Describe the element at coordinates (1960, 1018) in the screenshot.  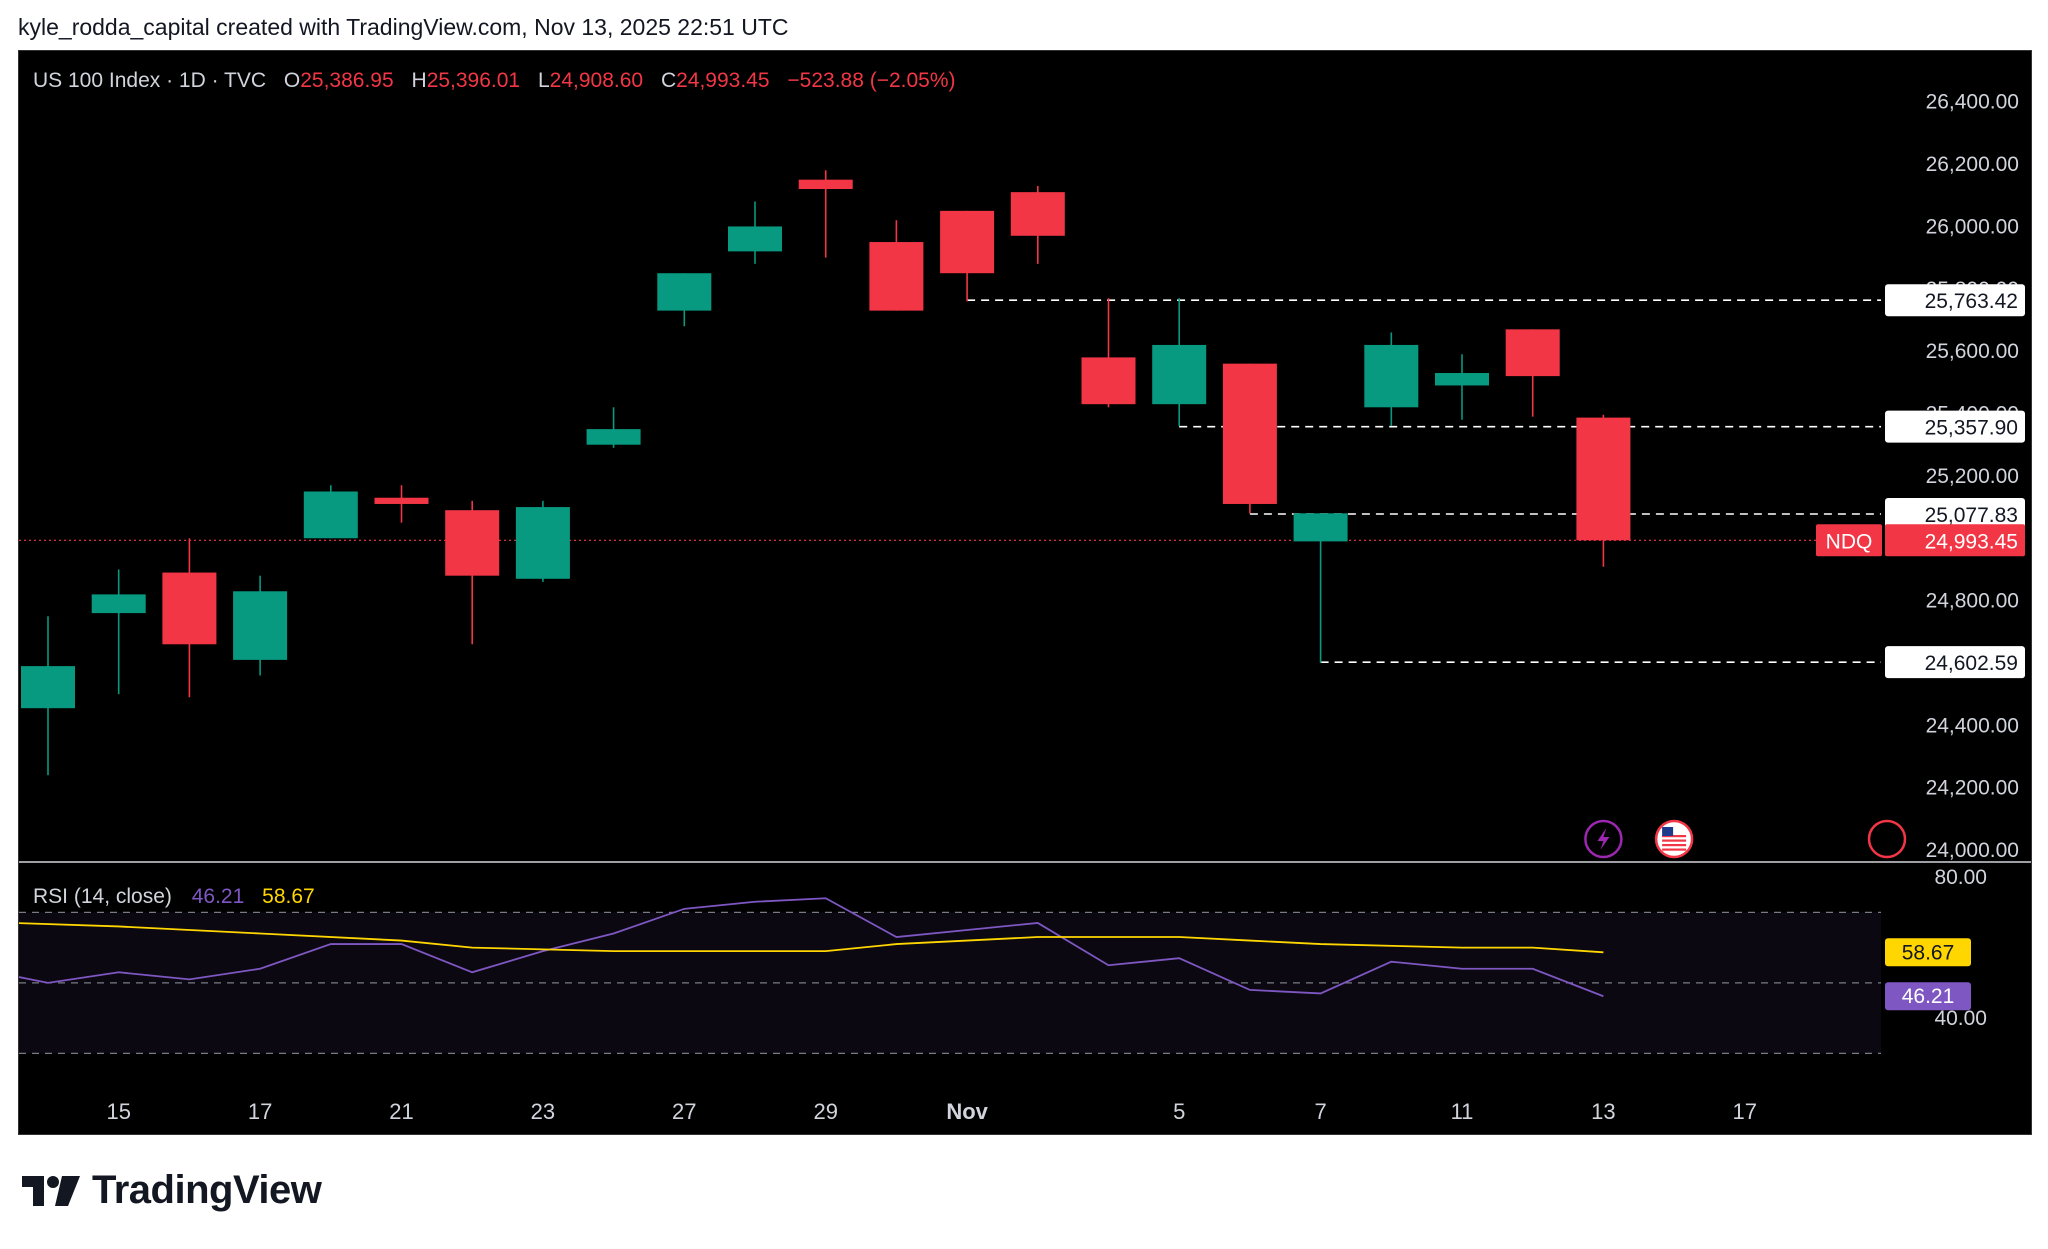
I see `rsi-tick-label: 40.00` at that location.